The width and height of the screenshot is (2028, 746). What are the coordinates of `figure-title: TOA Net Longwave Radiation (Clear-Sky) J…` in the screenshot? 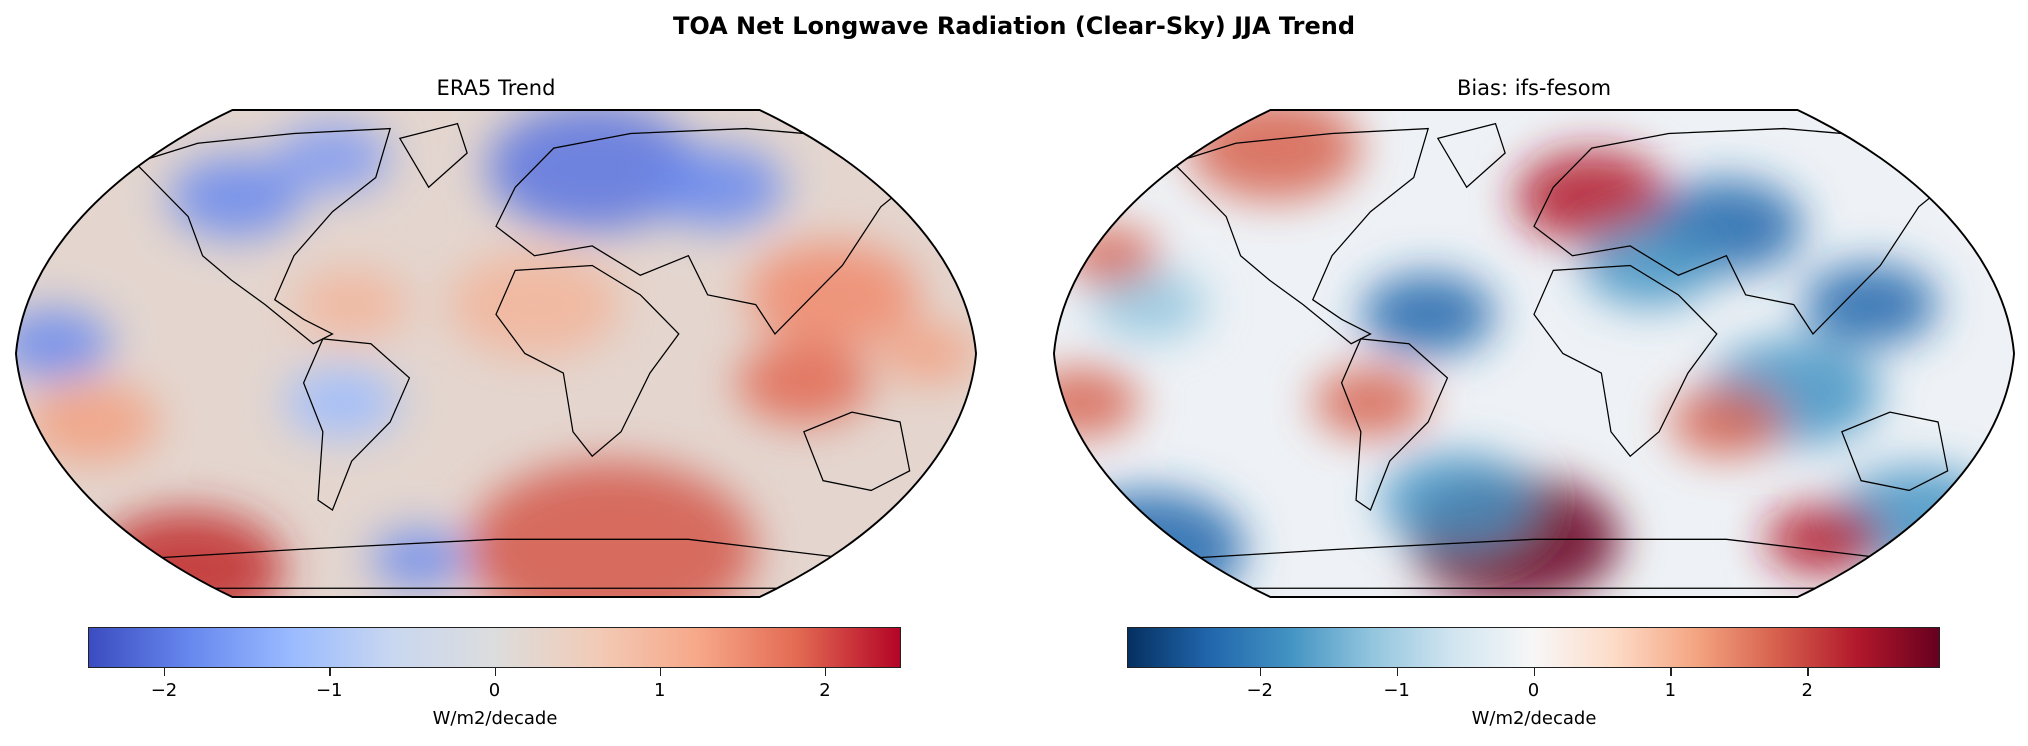 It's located at (1014, 26).